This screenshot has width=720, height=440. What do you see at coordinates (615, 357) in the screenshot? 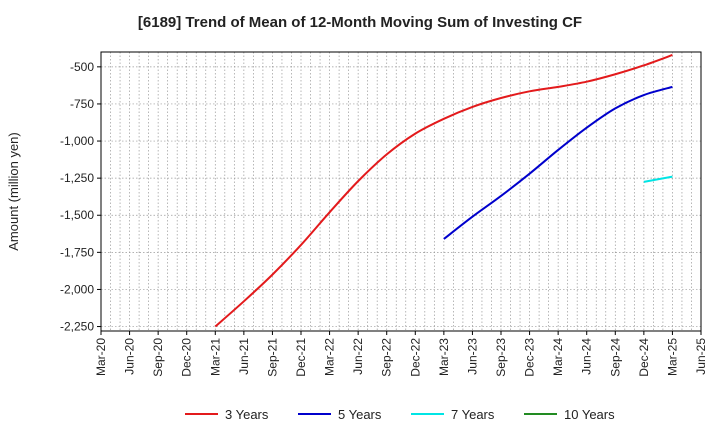
I see `x-tick-label: Sep-24` at bounding box center [615, 357].